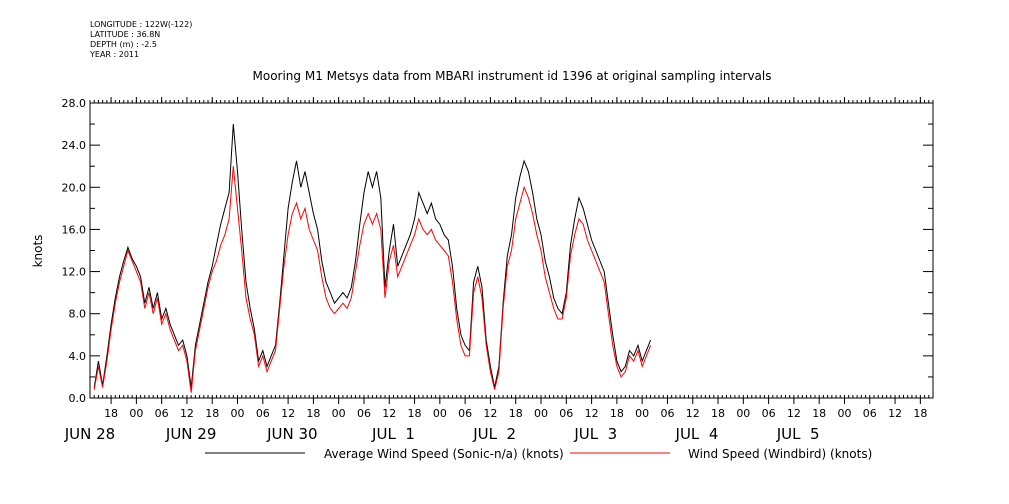  Describe the element at coordinates (595, 434) in the screenshot. I see `x-day-label: JUL 3` at that location.